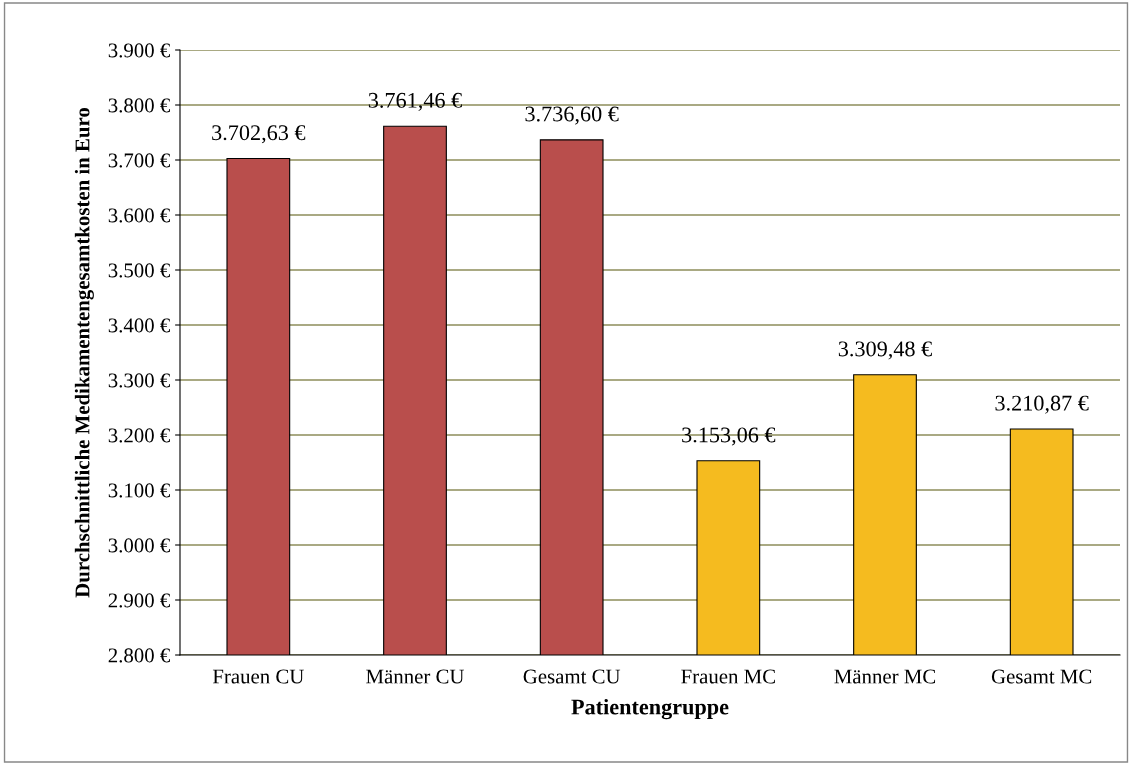 The image size is (1132, 765). I want to click on y-tick-label: 3.300 €, so click(139, 380).